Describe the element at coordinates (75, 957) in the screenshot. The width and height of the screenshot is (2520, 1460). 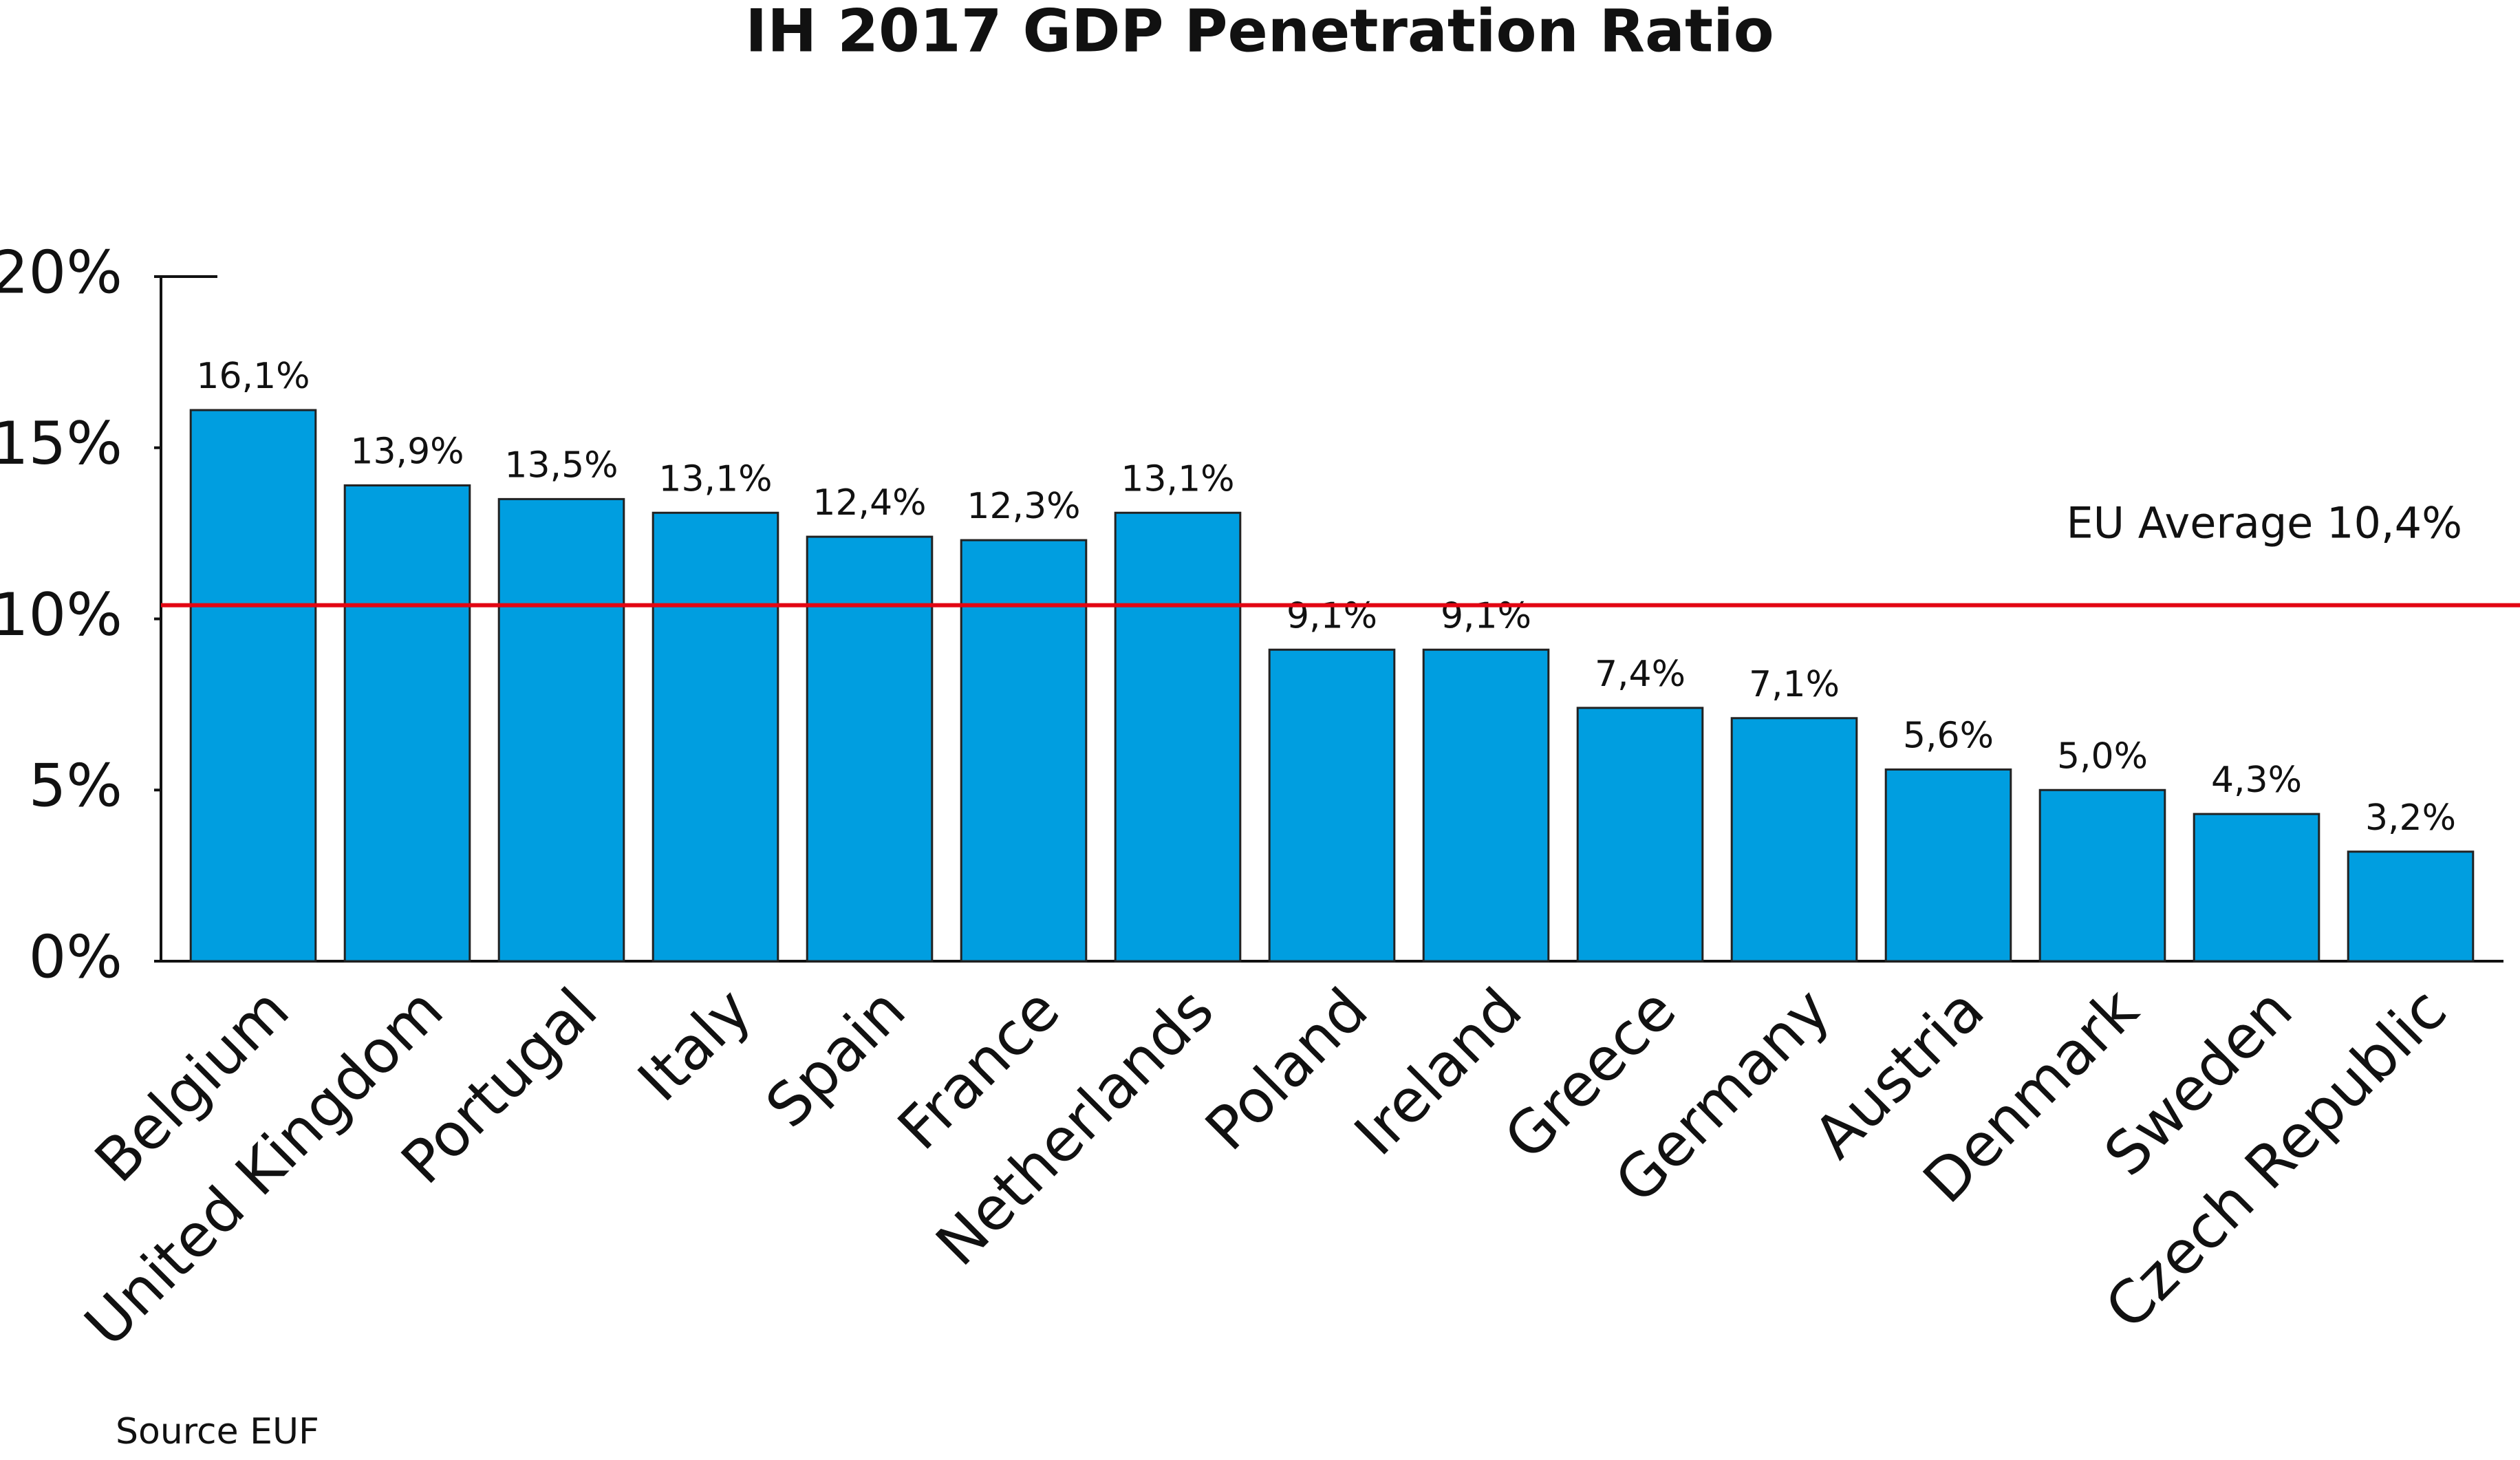
I see `y-tick-label: 0%` at that location.